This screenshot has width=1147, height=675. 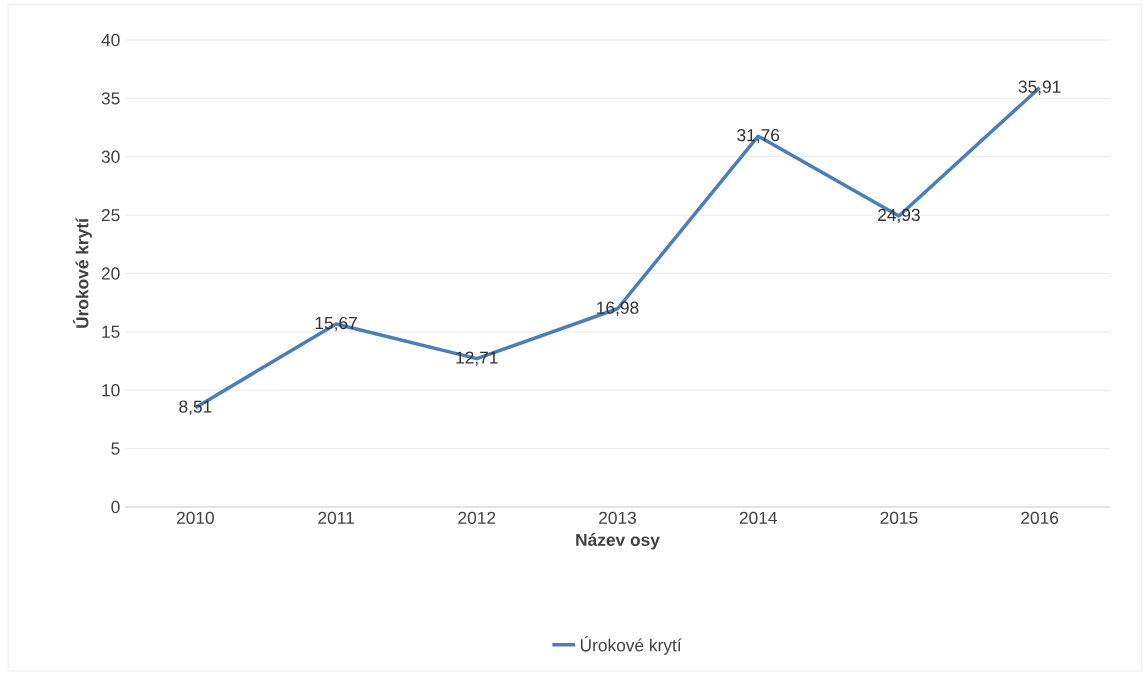 I want to click on y-tick-label: 35, so click(x=110, y=98).